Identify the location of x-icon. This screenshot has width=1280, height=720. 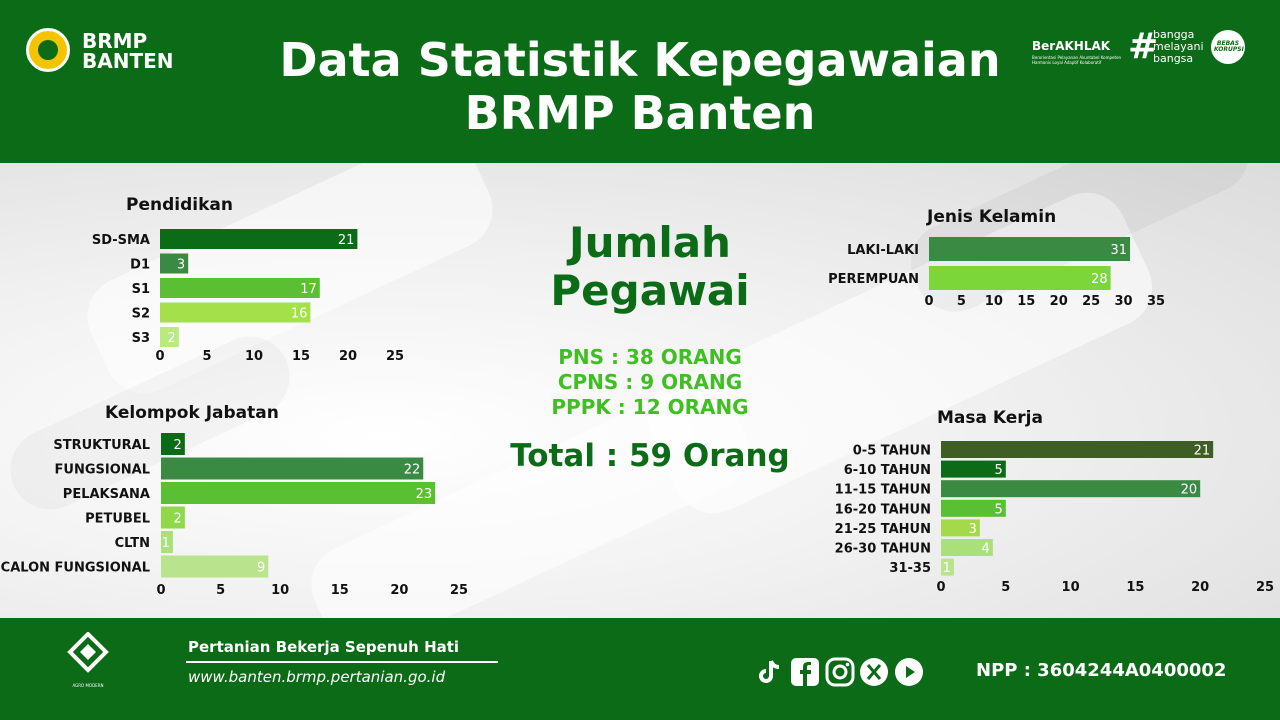
(874, 672).